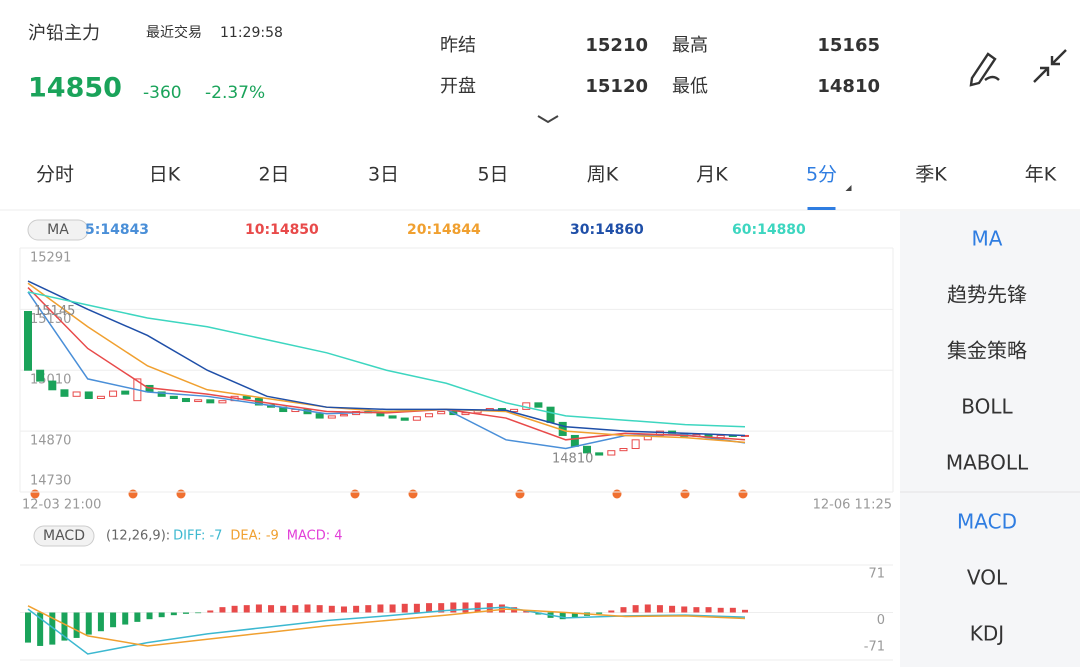 The height and width of the screenshot is (667, 1080). What do you see at coordinates (1050, 66) in the screenshot?
I see `shrink-icon` at bounding box center [1050, 66].